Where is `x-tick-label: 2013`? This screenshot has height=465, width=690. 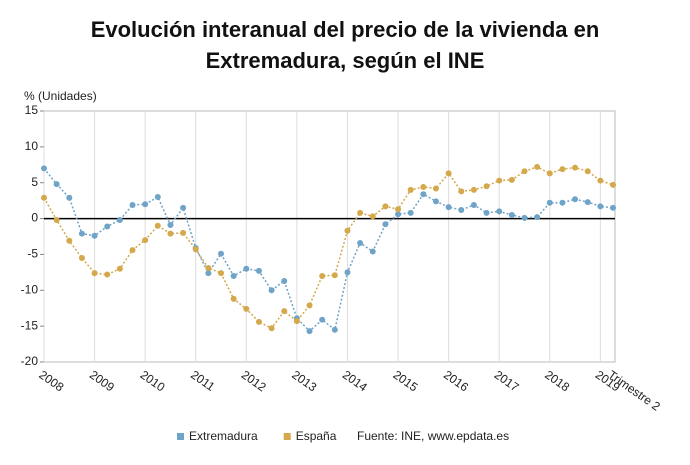
x-tick-label: 2013 is located at coordinates (304, 381).